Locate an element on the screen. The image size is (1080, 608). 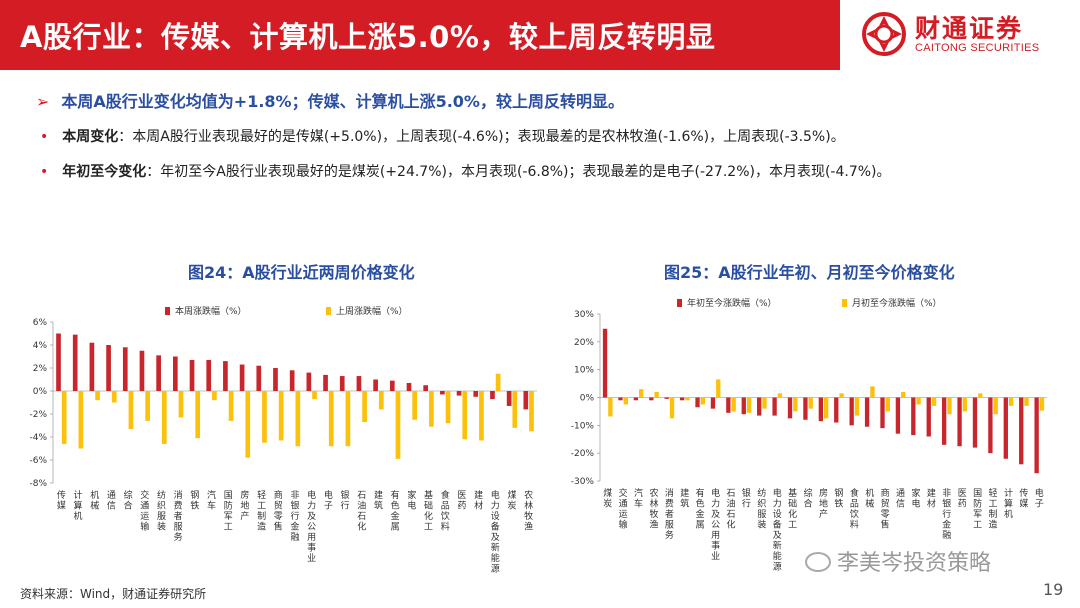
x-tick-label: 钢铁 is located at coordinates (838, 498).